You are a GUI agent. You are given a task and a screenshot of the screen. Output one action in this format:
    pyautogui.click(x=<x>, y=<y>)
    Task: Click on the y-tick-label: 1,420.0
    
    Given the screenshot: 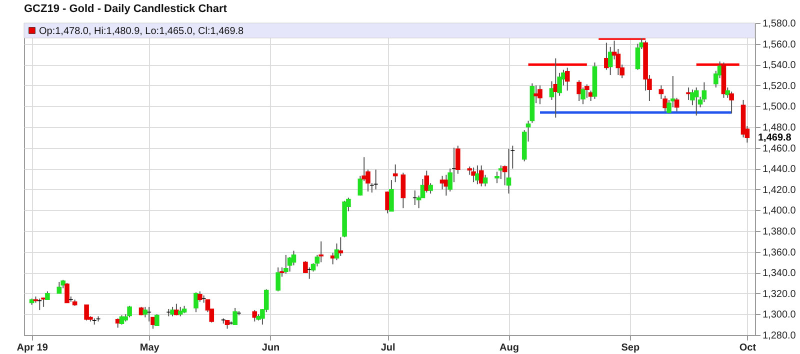 What is the action you would take?
    pyautogui.click(x=779, y=190)
    